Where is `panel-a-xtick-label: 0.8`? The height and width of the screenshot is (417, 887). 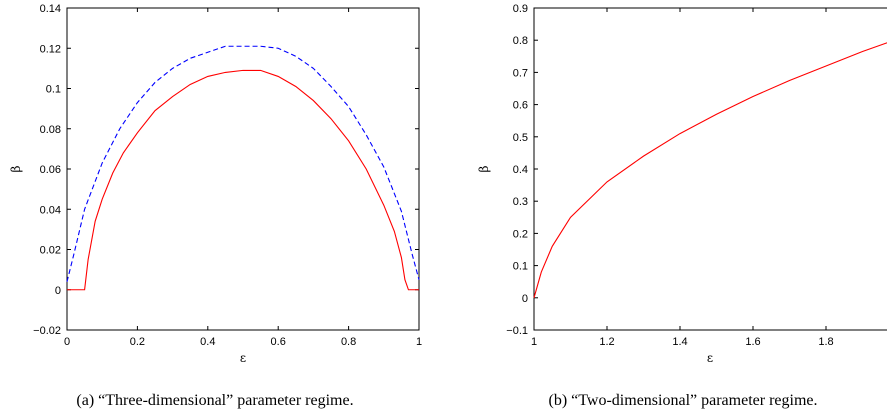
panel-a-xtick-label: 0.8 is located at coordinates (348, 342).